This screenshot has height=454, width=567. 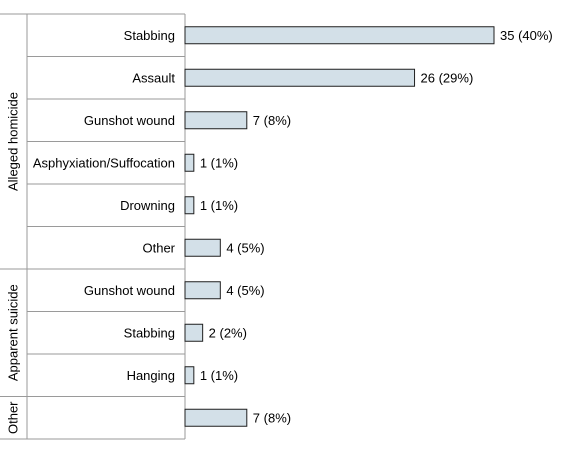 What do you see at coordinates (13, 417) in the screenshot?
I see `group-label: Other` at bounding box center [13, 417].